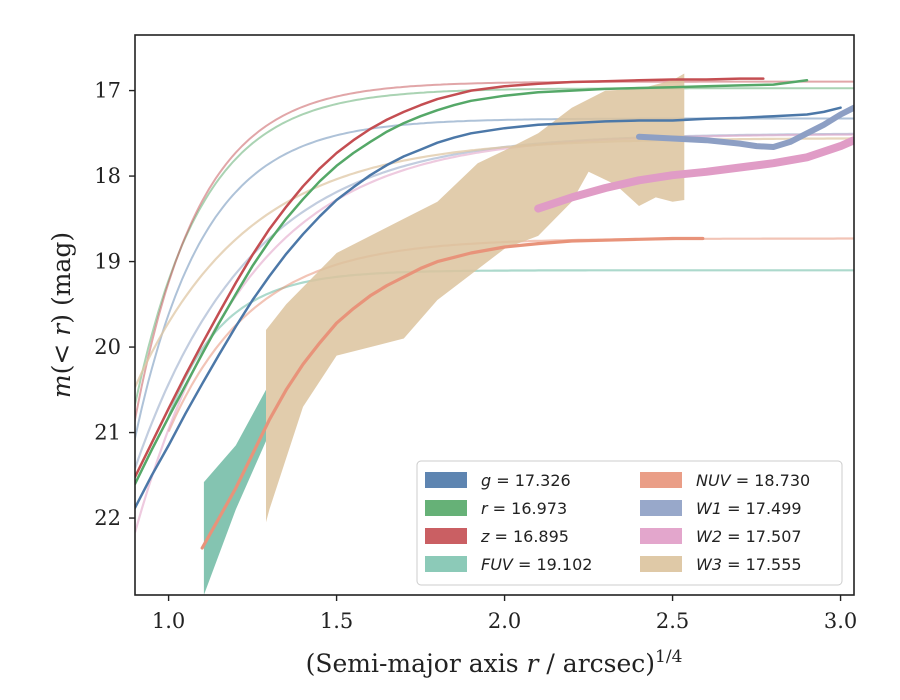 This screenshot has width=900, height=700. Describe the element at coordinates (107, 518) in the screenshot. I see `y-tick-label: 22` at that location.